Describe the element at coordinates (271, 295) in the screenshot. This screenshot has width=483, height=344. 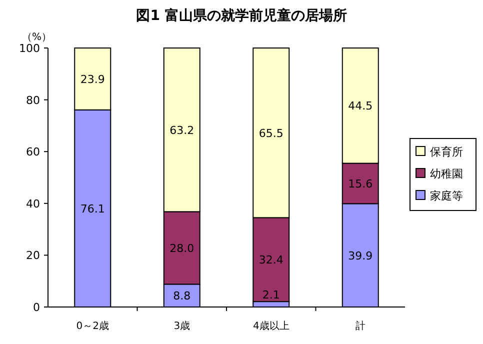
I see `data-label: 2.1` at that location.